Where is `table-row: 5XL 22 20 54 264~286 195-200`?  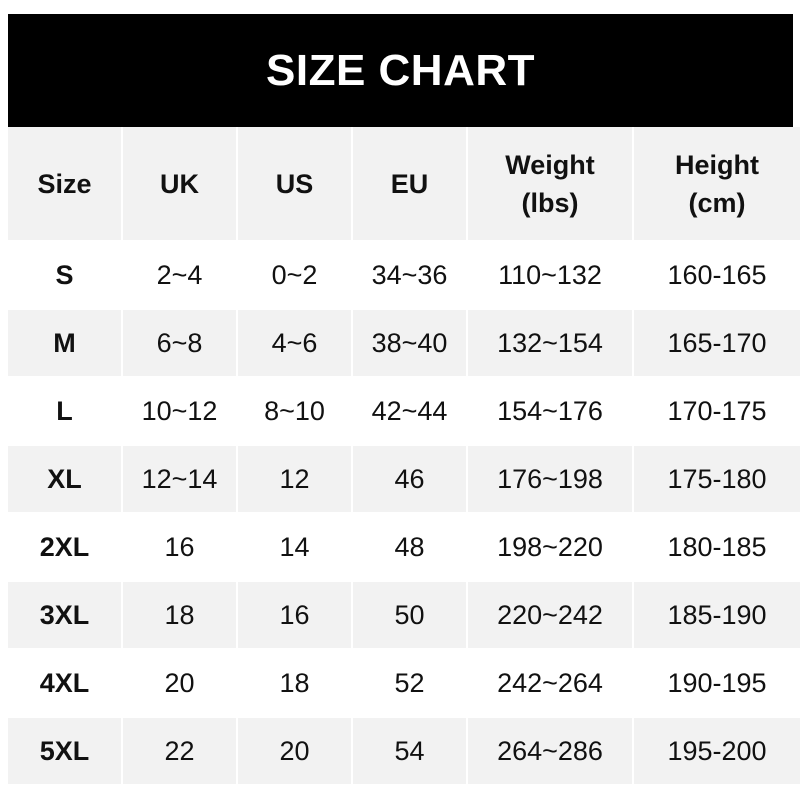 table-row: 5XL 22 20 54 264~286 195-200 is located at coordinates (404, 752).